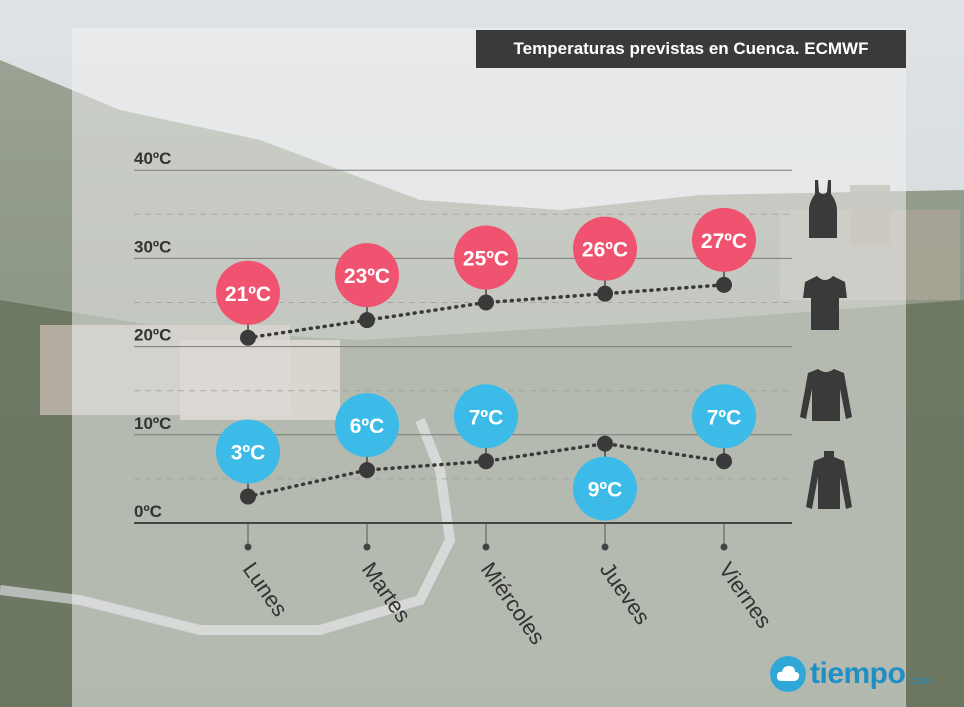  Describe the element at coordinates (829, 480) in the screenshot. I see `turtleneck-icon` at that location.